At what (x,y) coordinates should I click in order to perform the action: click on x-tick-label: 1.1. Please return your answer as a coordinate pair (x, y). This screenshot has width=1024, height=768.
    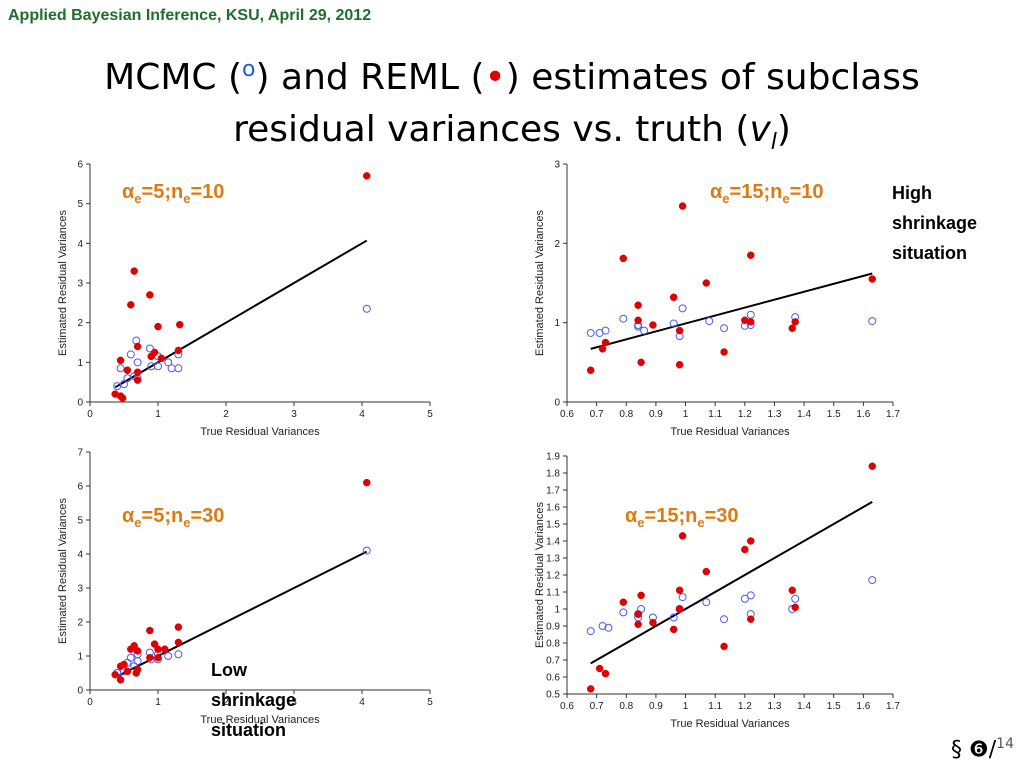
    Looking at the image, I should click on (715, 706).